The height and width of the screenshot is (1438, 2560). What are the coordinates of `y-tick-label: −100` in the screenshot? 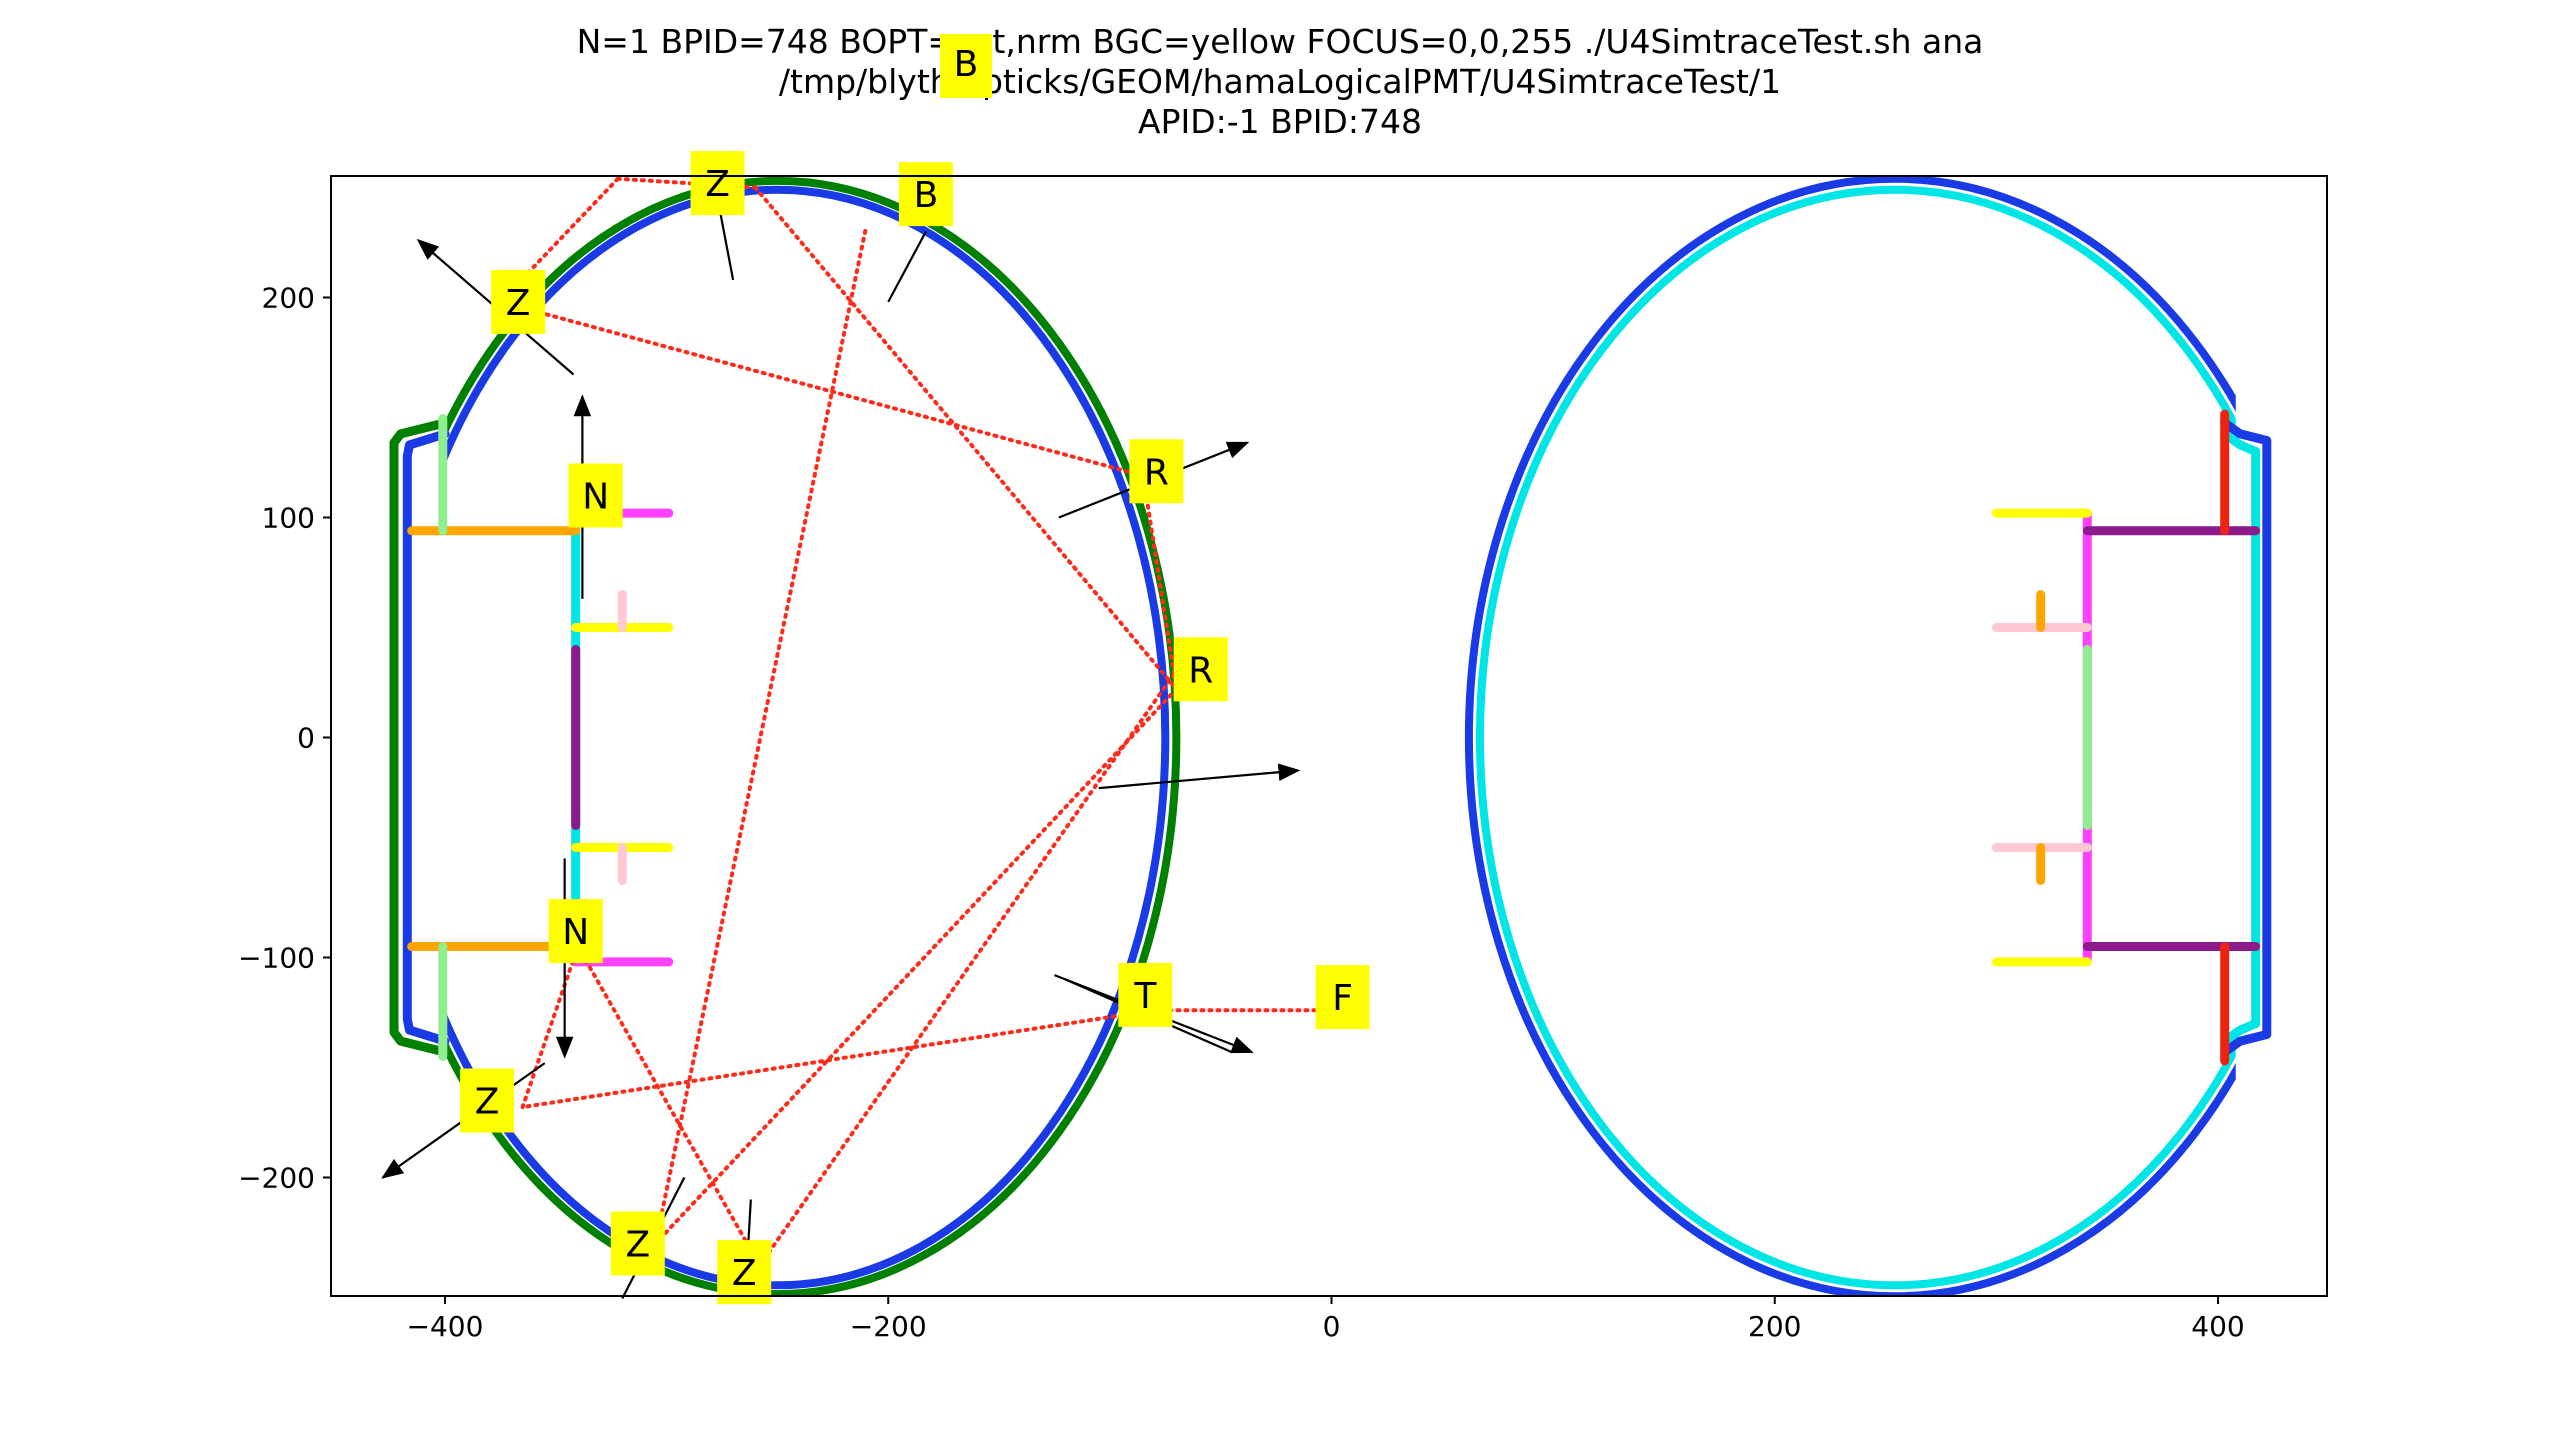 It's located at (276, 958).